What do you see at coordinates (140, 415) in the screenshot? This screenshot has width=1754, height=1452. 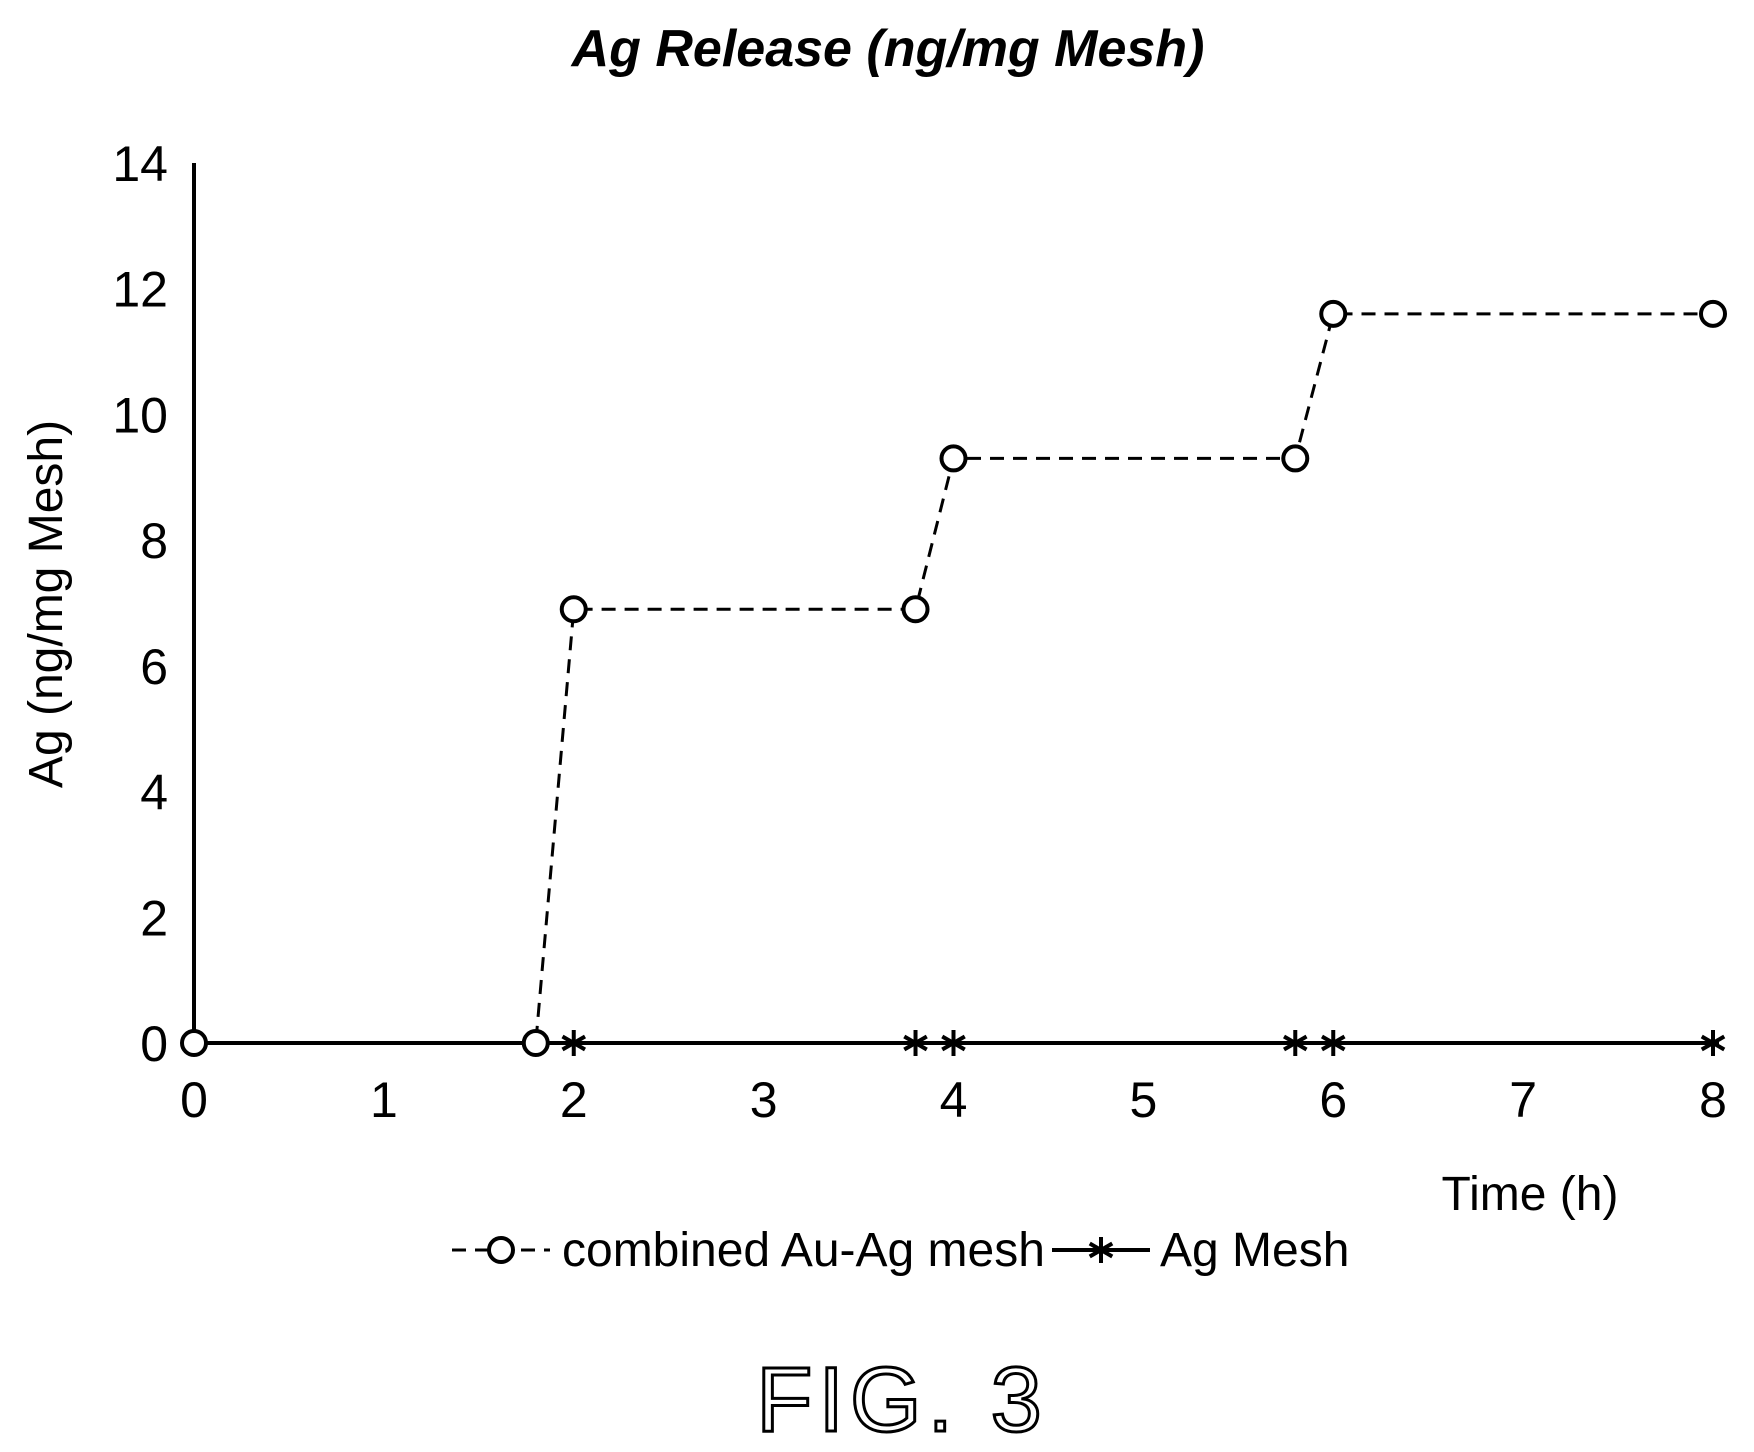 I see `y-tick-label: 10` at bounding box center [140, 415].